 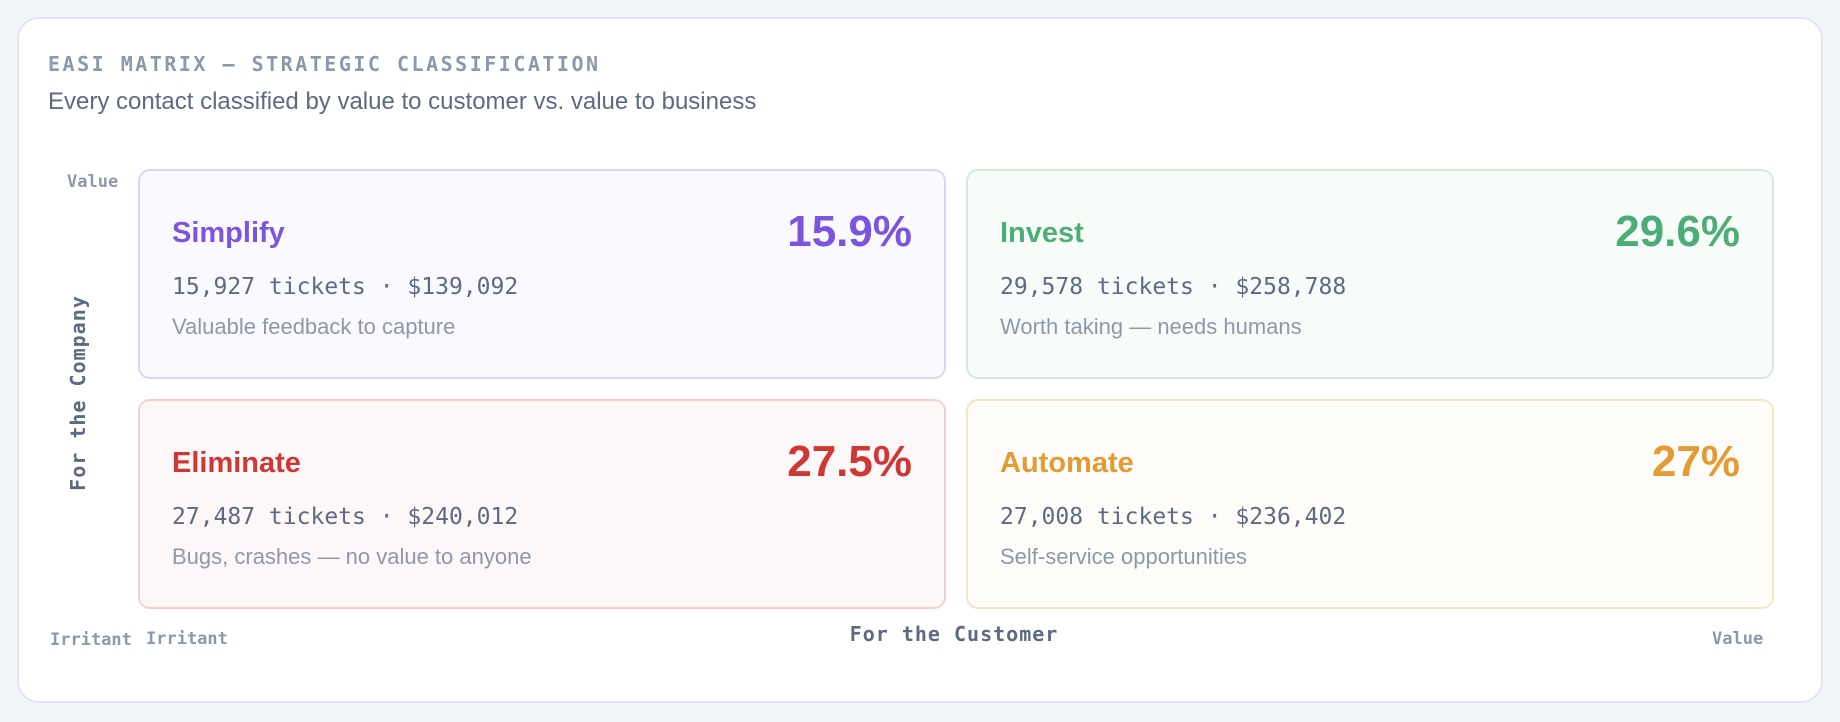 I want to click on quadrant-description: Valuable feedback to capture, so click(x=314, y=326).